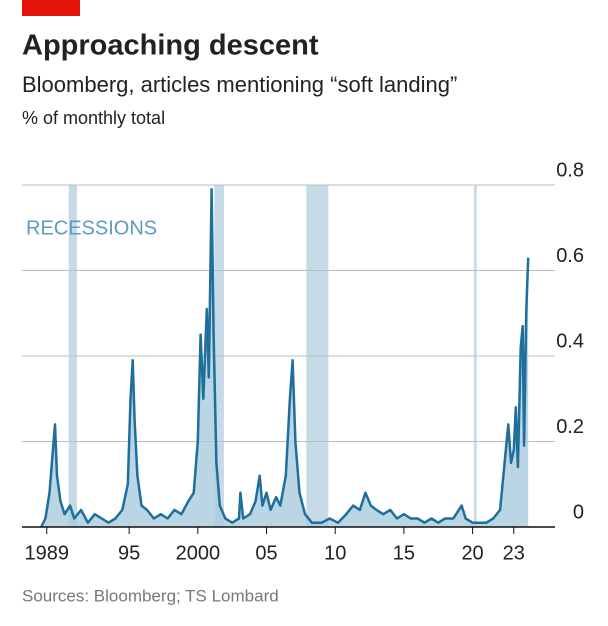 The width and height of the screenshot is (608, 626). What do you see at coordinates (170, 46) in the screenshot?
I see `chart-title: Approaching descent` at bounding box center [170, 46].